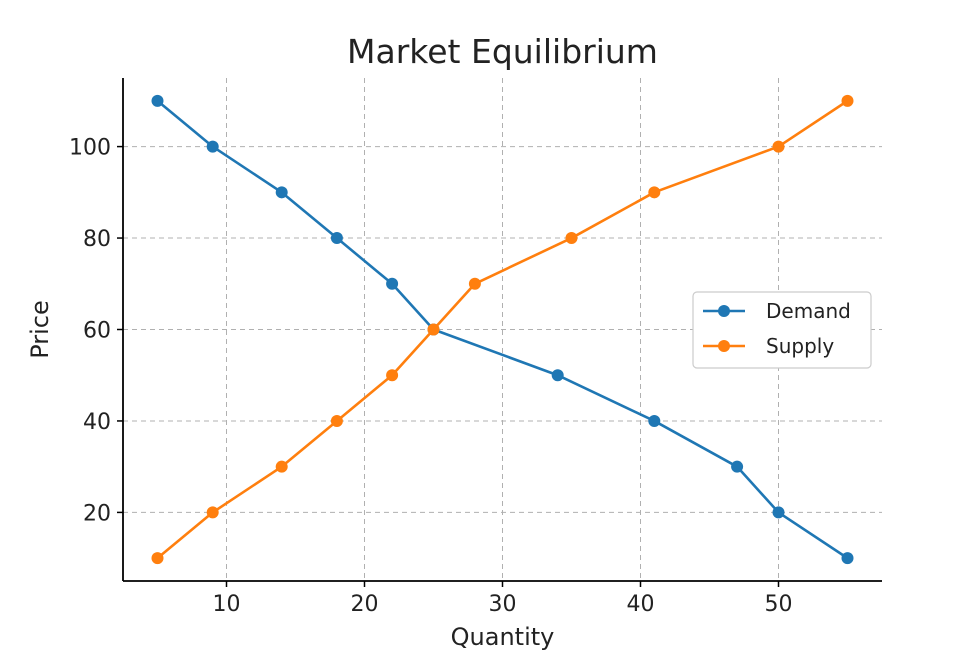  What do you see at coordinates (502, 51) in the screenshot?
I see `chart-title: Market Equilibrium` at bounding box center [502, 51].